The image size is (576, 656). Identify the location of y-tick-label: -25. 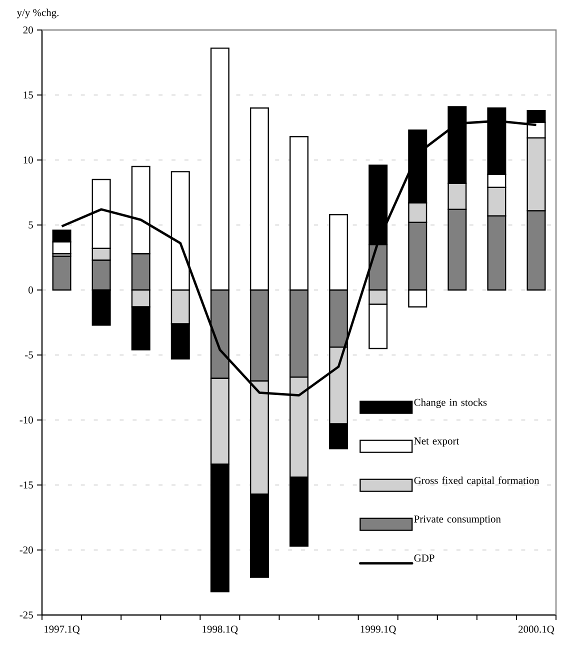
(26, 615).